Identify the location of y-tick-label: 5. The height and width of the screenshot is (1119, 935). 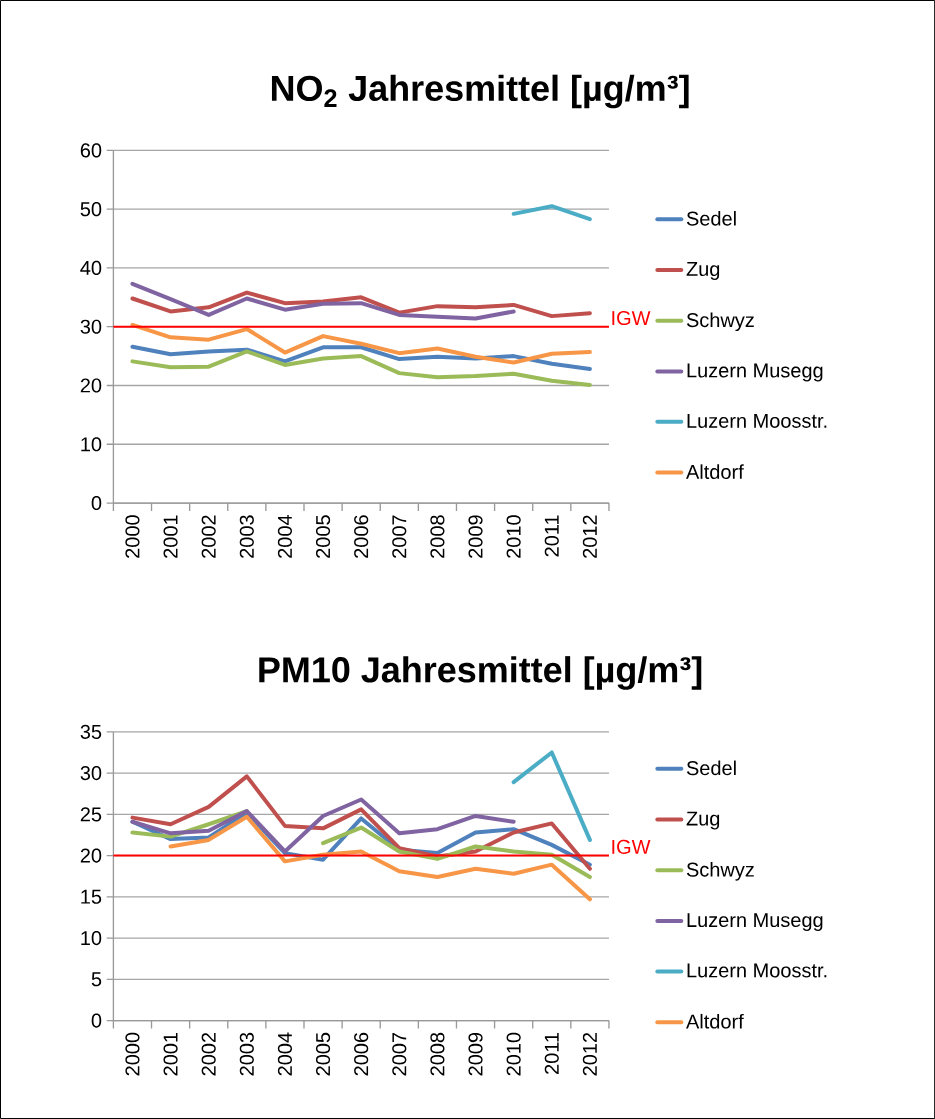
(96, 979).